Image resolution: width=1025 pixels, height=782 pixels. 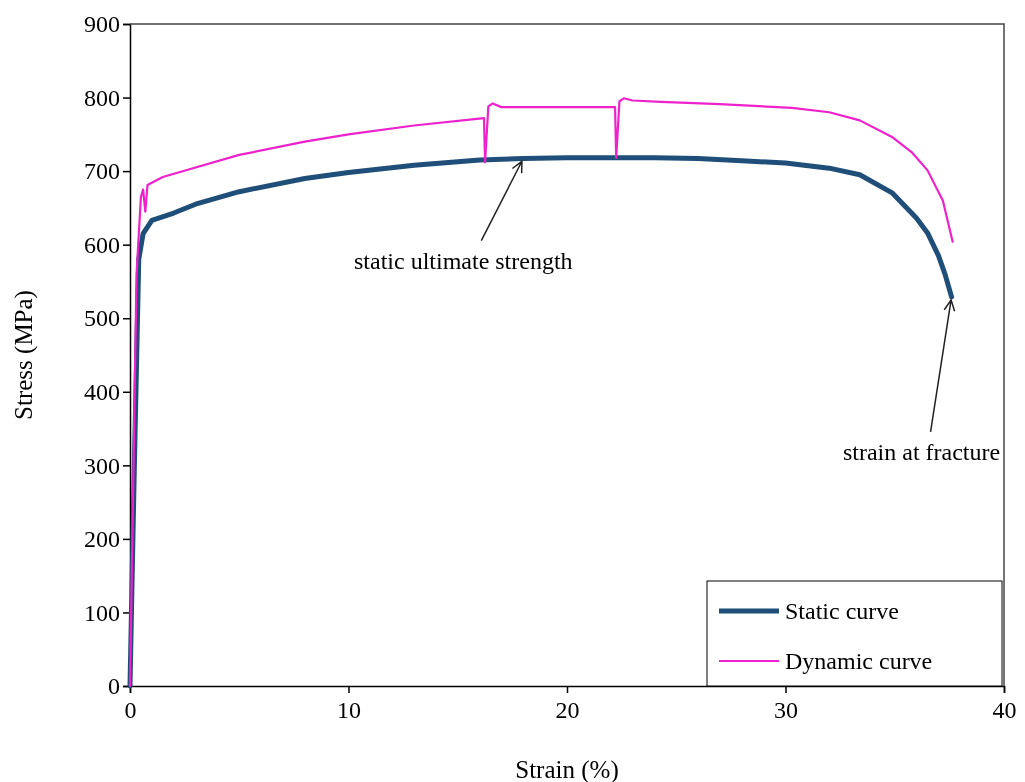 What do you see at coordinates (102, 244) in the screenshot?
I see `y-tick-label: 600` at bounding box center [102, 244].